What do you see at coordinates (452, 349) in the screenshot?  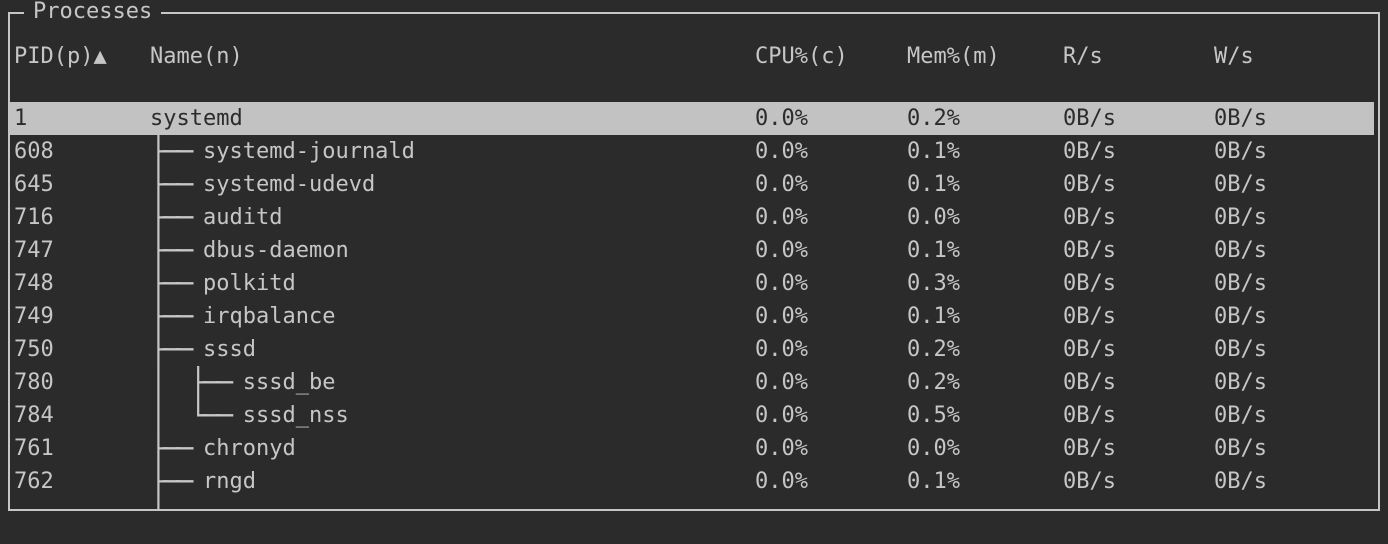 I see `name-cell: ├── sssd` at bounding box center [452, 349].